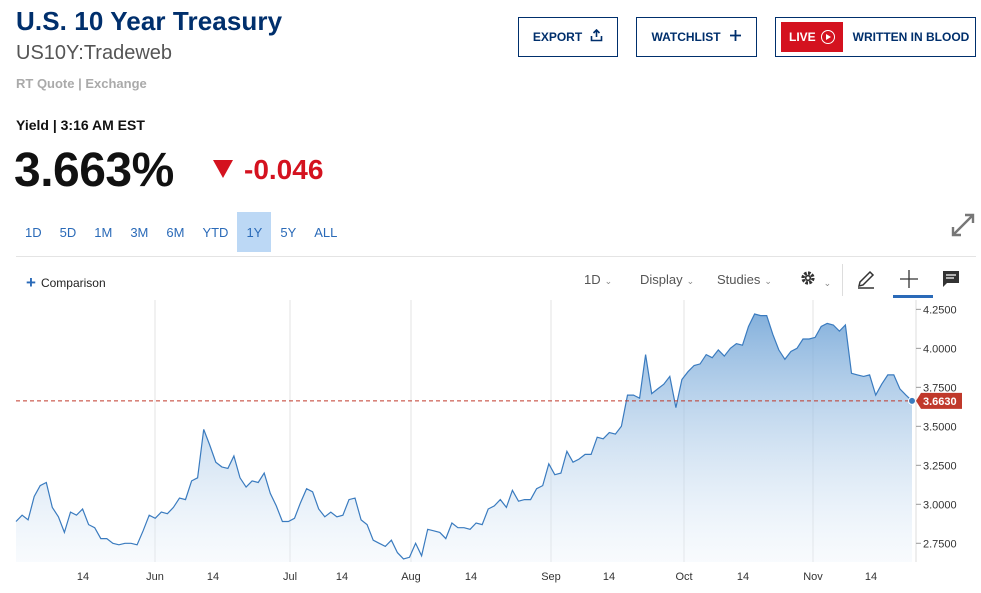  Describe the element at coordinates (103, 232) in the screenshot. I see `range-1m: 1M` at that location.